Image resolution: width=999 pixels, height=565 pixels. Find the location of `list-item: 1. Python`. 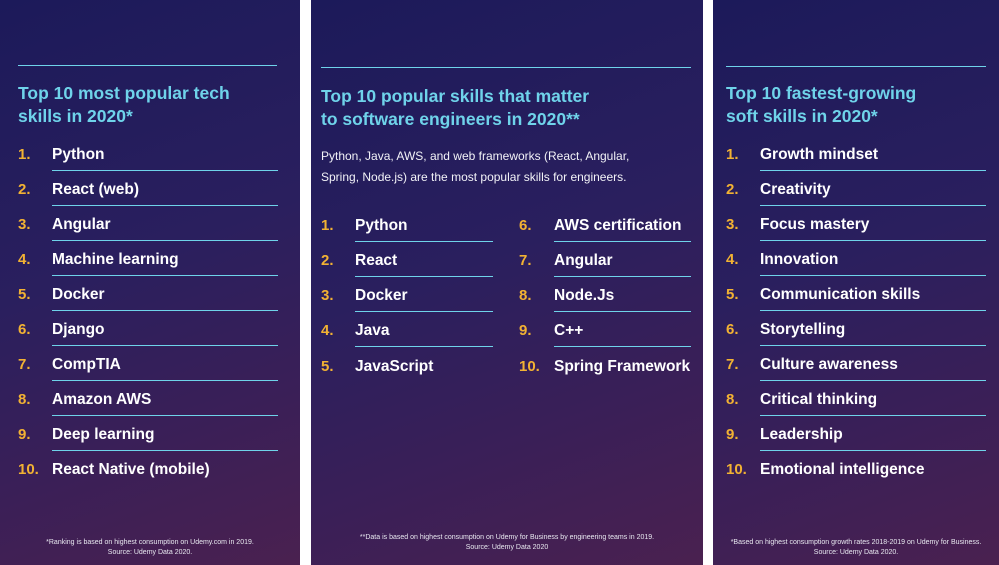

list-item: 1. Python is located at coordinates (148, 162).